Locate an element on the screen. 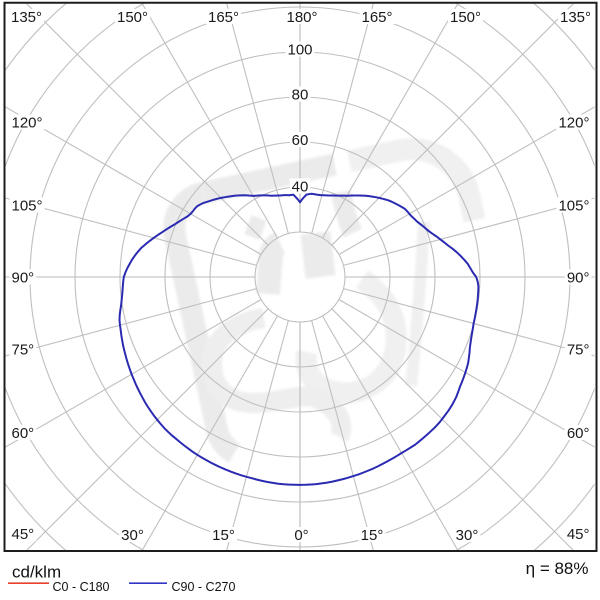  svg-text: C0 - C180 is located at coordinates (81, 587).